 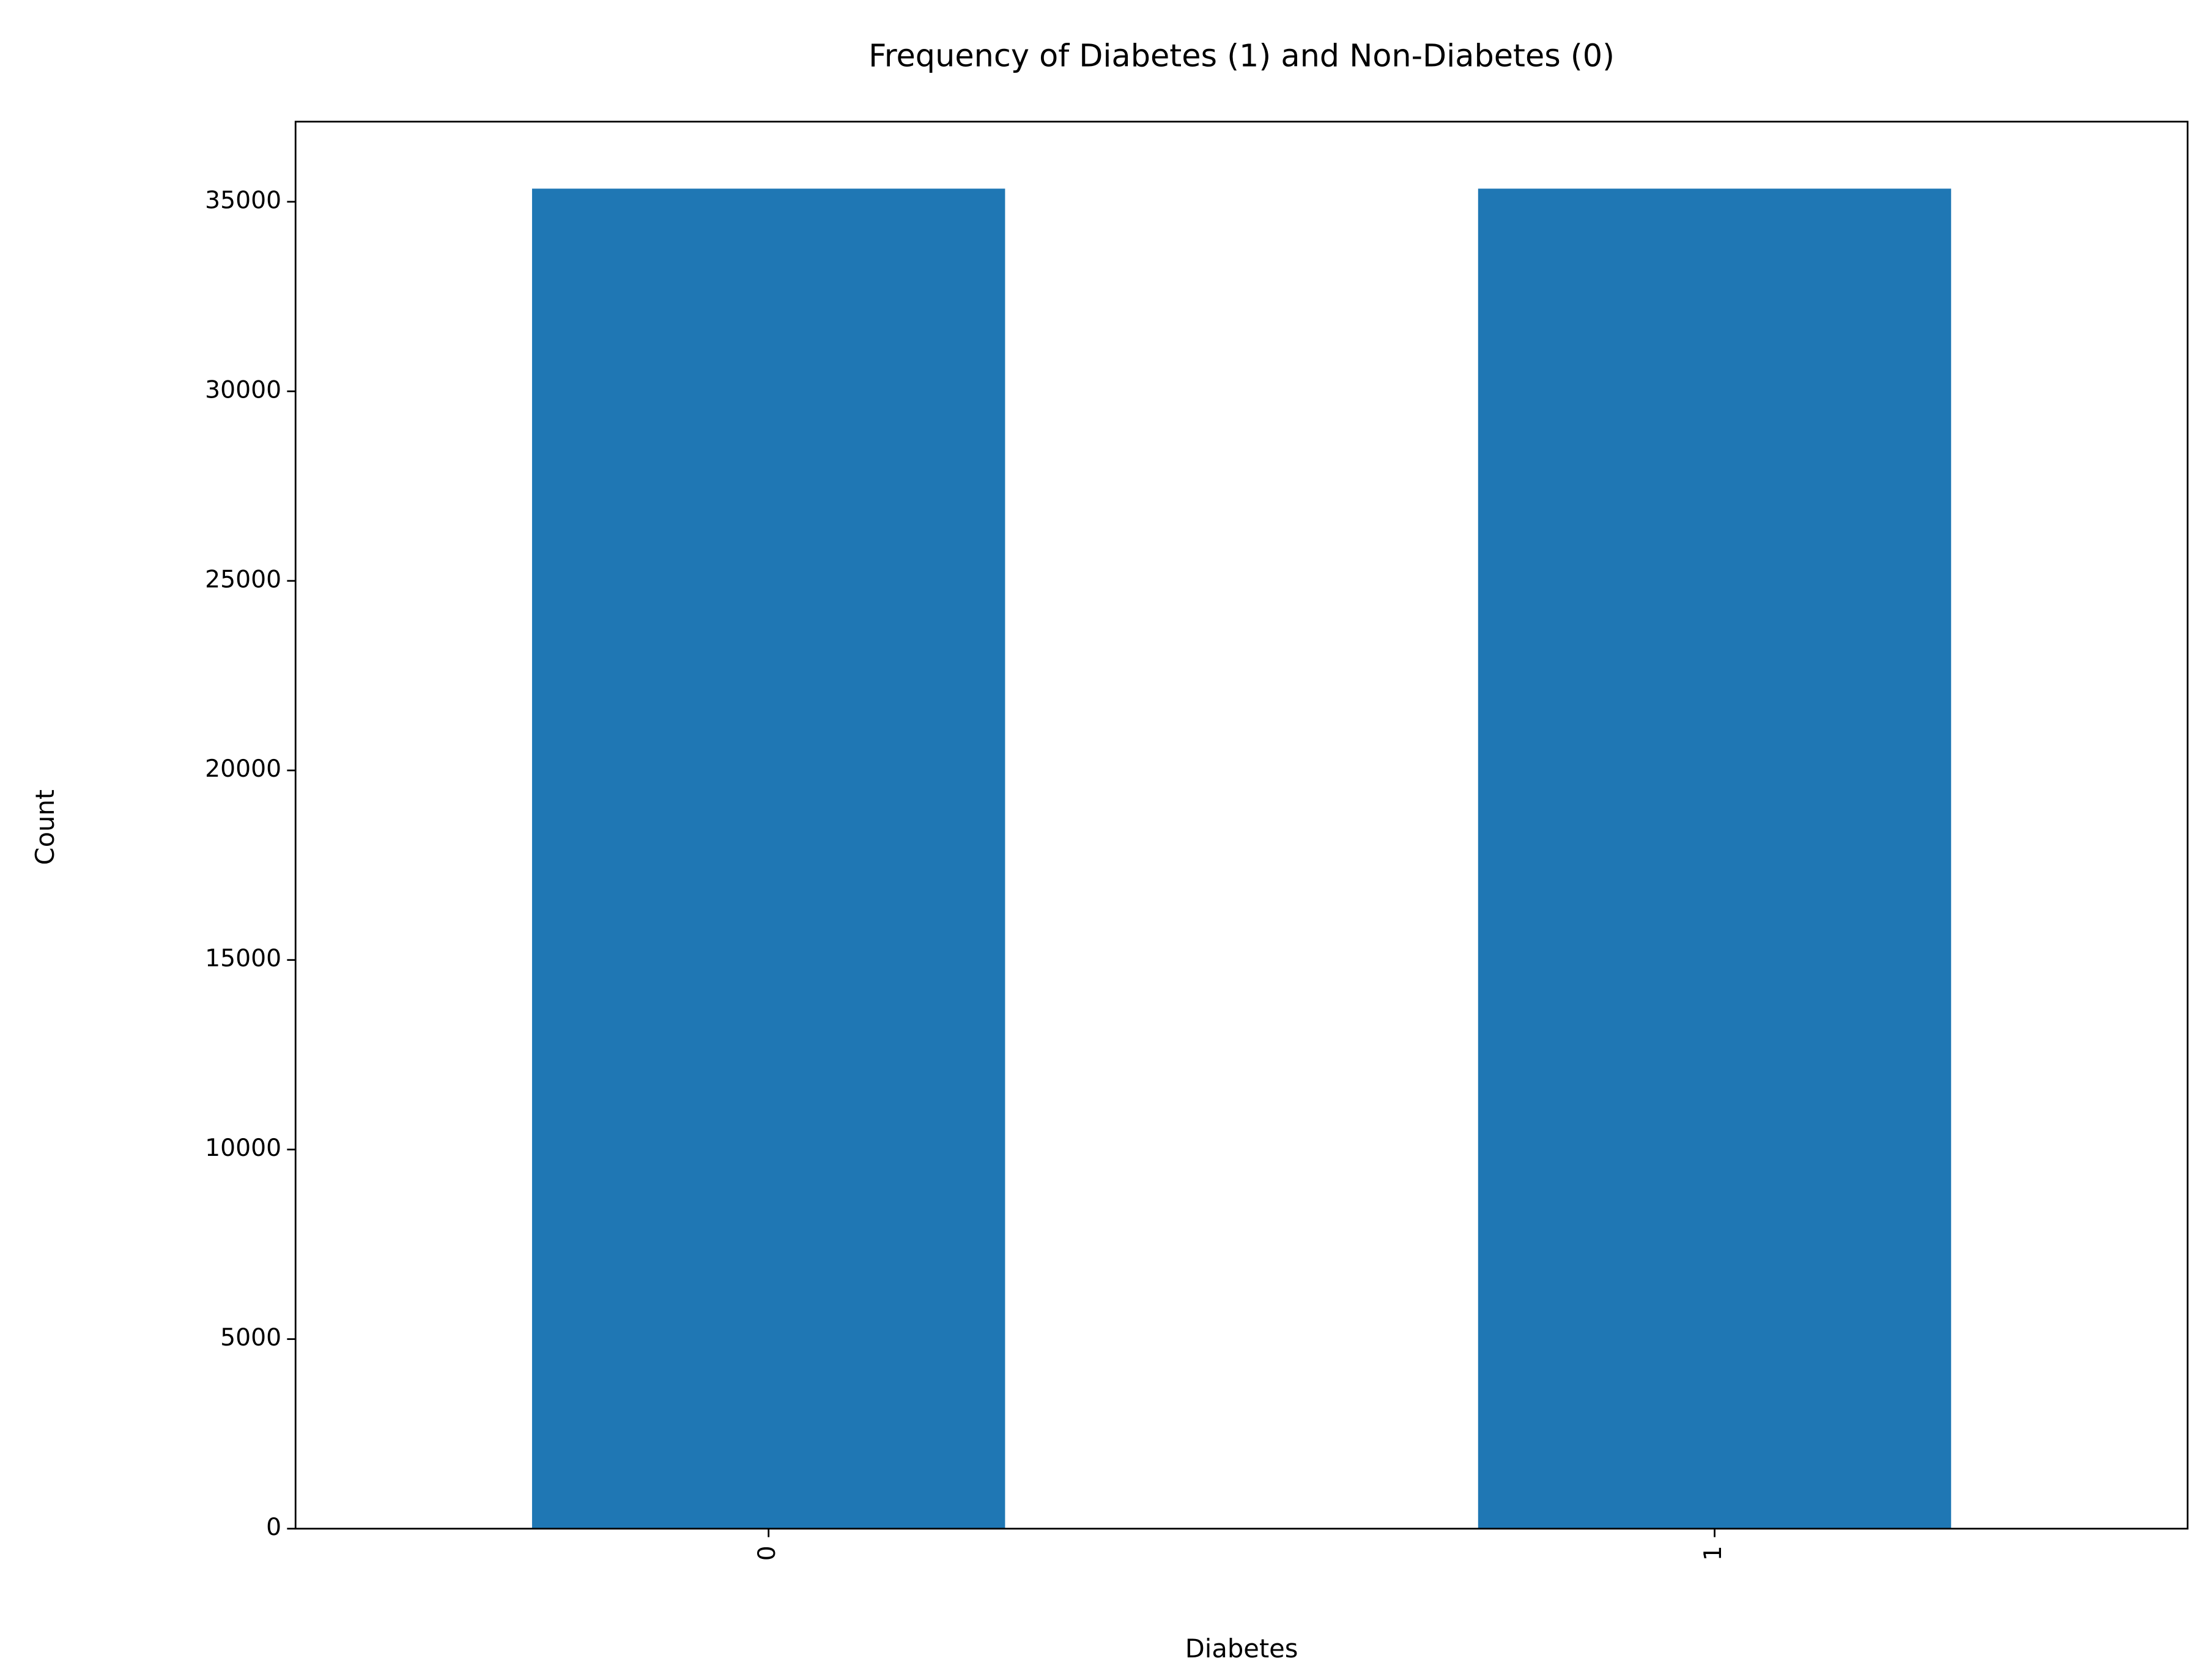 What do you see at coordinates (250, 1338) in the screenshot?
I see `y-tick-label: 5000` at bounding box center [250, 1338].